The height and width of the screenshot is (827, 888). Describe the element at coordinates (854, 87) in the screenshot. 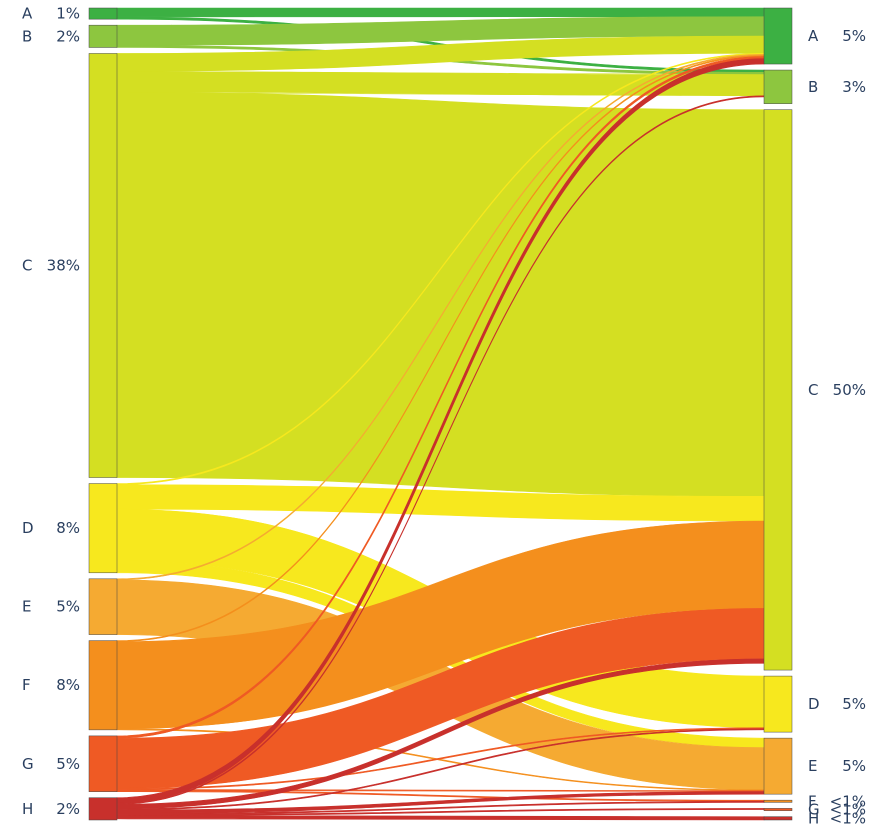

I see `right-pct-B: 3%` at that location.